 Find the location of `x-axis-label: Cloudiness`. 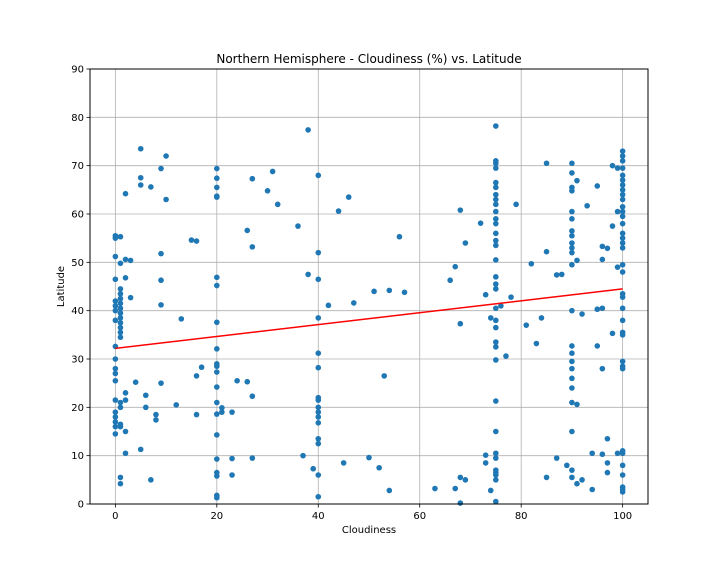

x-axis-label: Cloudiness is located at coordinates (369, 530).